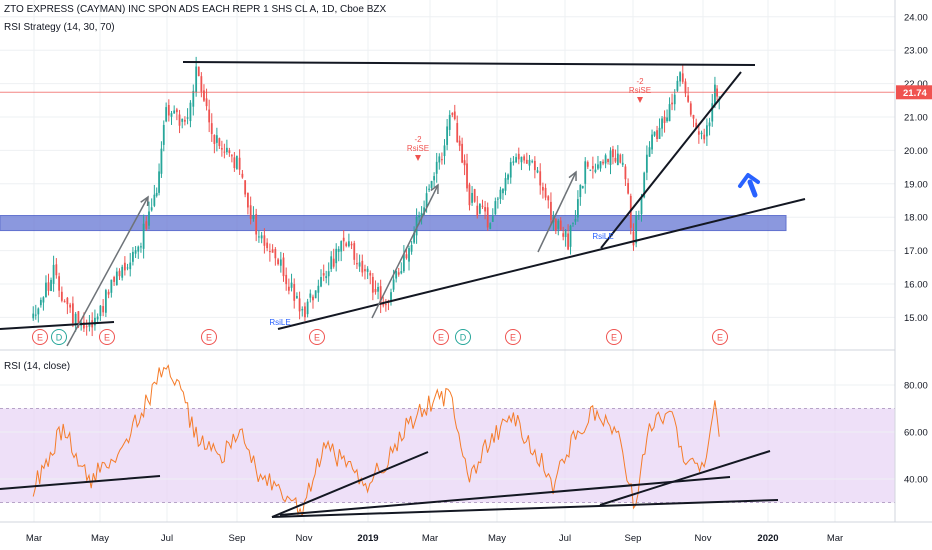 The image size is (932, 550). I want to click on blue-arrow-head, so click(749, 180).